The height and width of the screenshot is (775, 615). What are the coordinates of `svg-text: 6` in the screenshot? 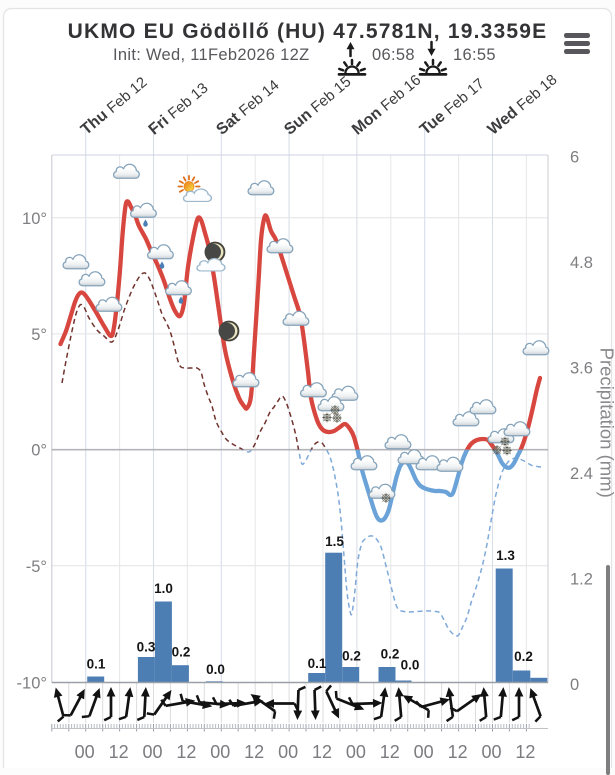 It's located at (574, 158).